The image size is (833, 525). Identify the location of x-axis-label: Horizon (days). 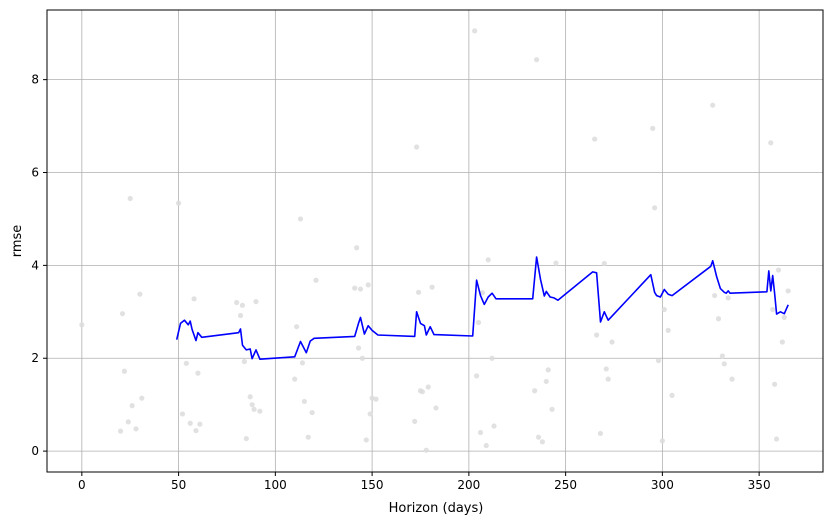
(436, 508).